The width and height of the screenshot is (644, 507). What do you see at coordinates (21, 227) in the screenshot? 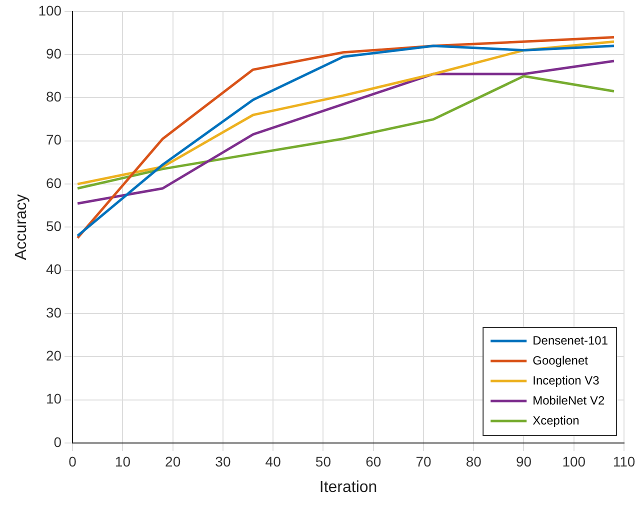
I see `y-axis-title: Accuracy` at bounding box center [21, 227].